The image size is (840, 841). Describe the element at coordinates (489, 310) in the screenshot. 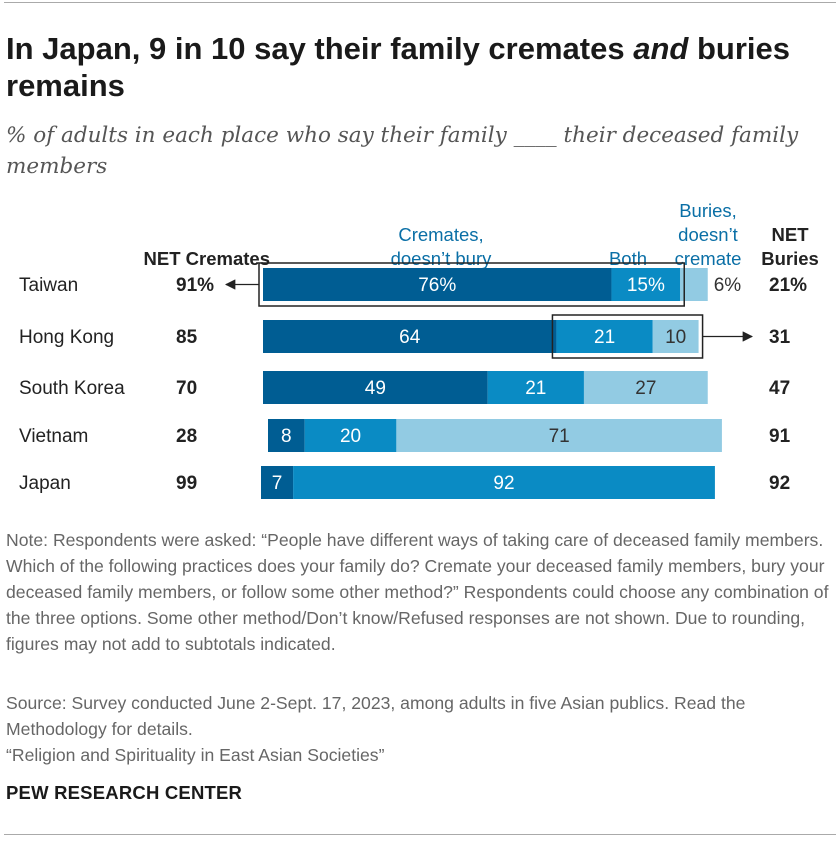

I see `callout-annotations` at that location.